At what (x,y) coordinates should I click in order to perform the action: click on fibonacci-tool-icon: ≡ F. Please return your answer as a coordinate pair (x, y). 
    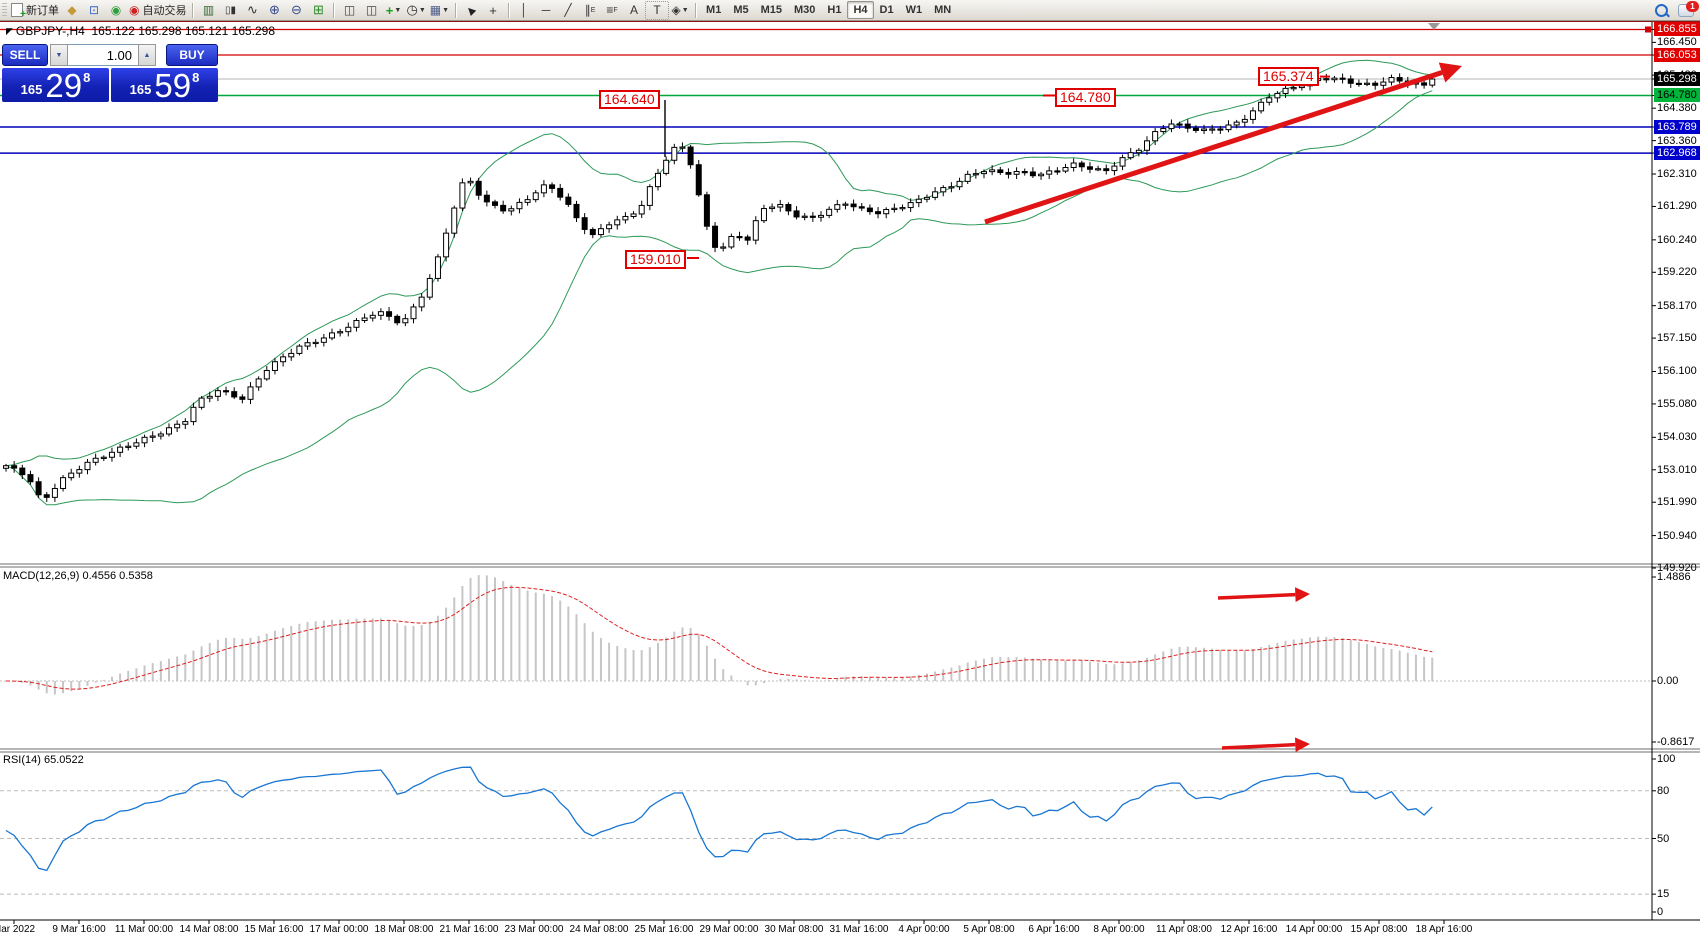
    Looking at the image, I should click on (612, 10).